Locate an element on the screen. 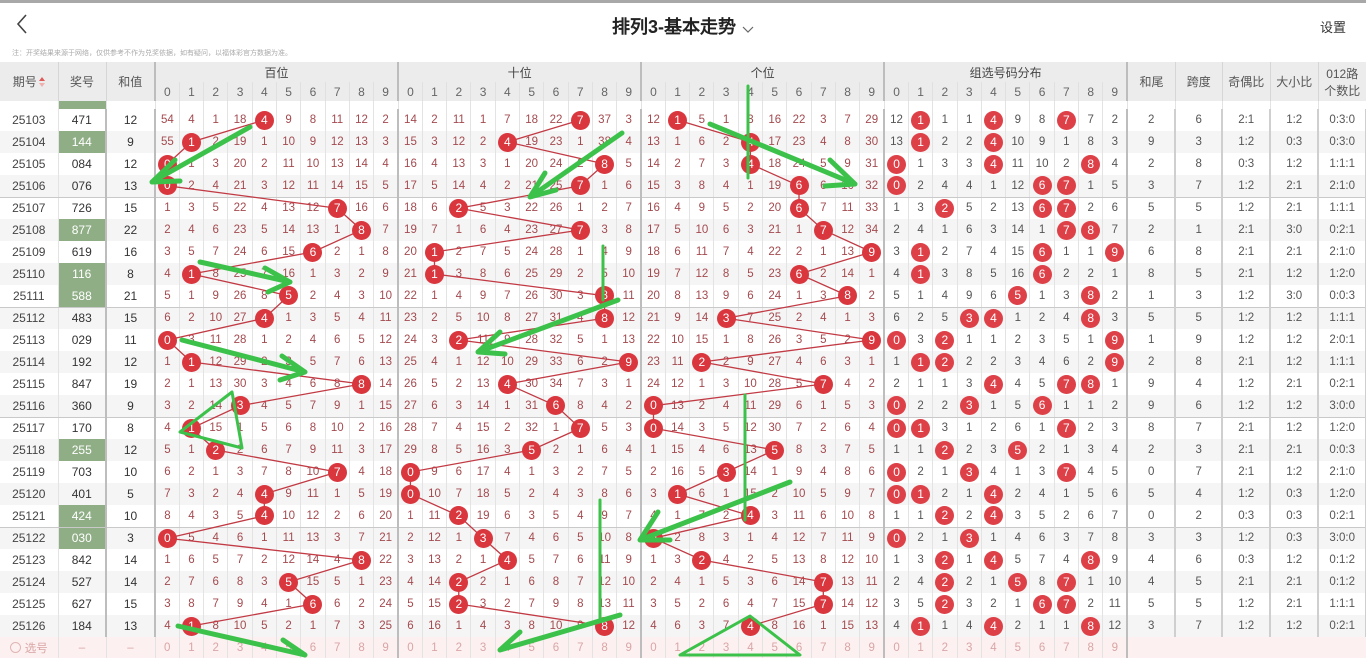  hundreds-cell: 5 is located at coordinates (167, 296).